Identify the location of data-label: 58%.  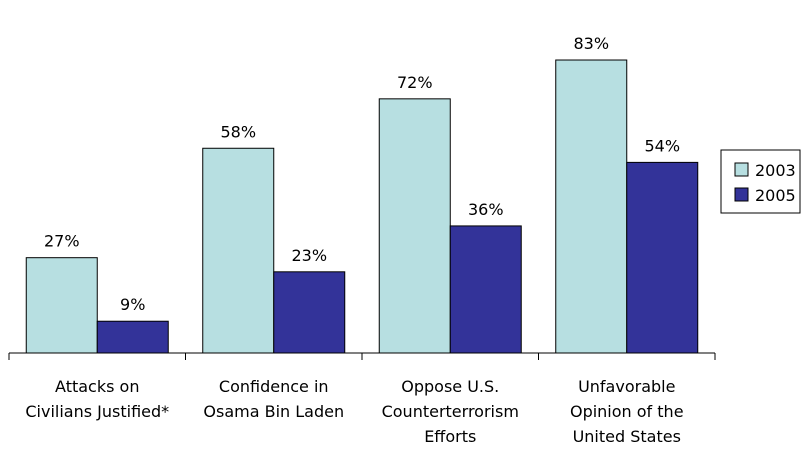
(238, 131).